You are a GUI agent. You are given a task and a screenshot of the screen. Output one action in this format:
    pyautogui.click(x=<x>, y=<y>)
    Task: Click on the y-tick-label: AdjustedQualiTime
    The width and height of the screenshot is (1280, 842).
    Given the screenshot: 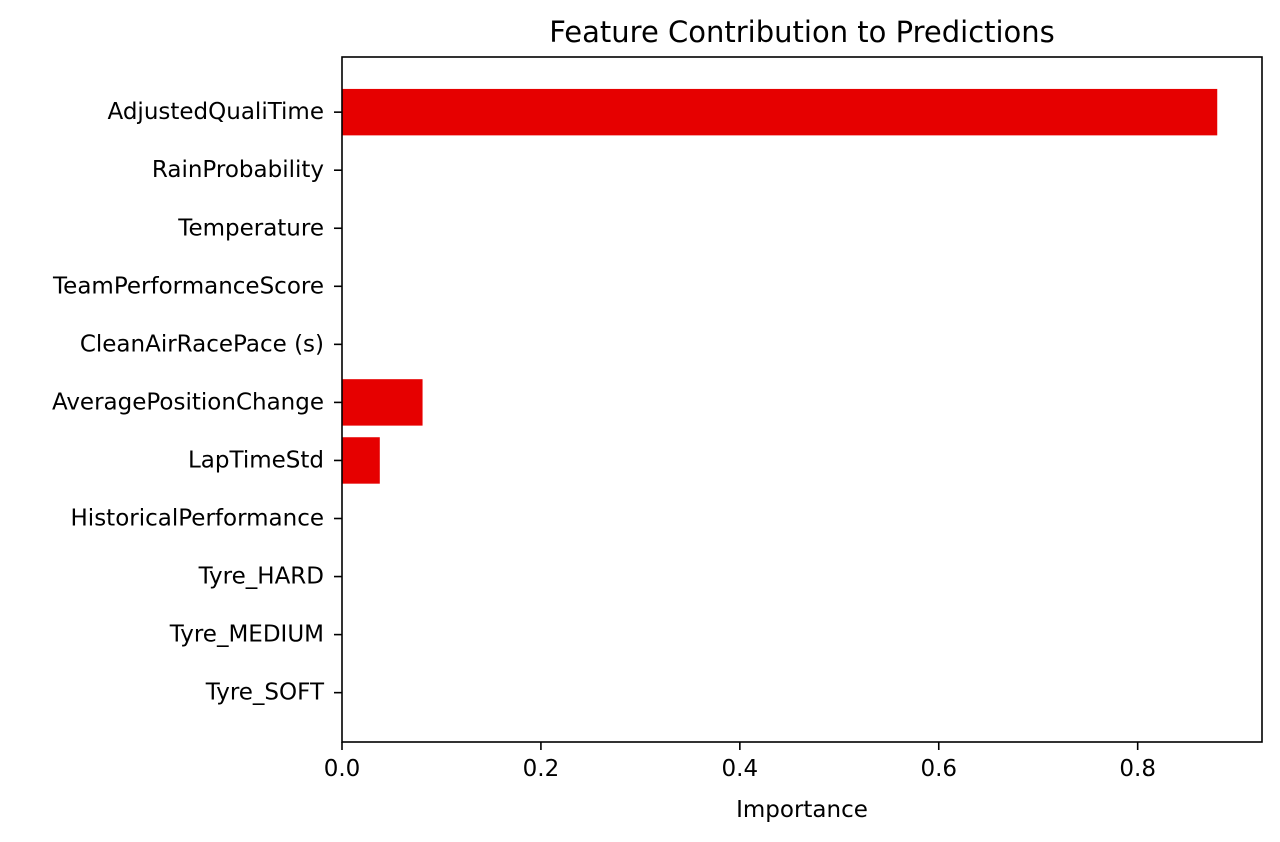 What is the action you would take?
    pyautogui.click(x=216, y=112)
    